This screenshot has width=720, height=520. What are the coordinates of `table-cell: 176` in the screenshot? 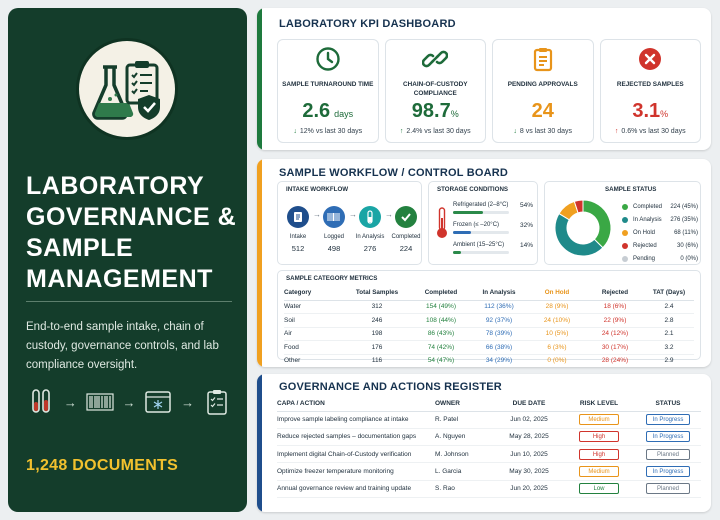 It's located at (377, 347).